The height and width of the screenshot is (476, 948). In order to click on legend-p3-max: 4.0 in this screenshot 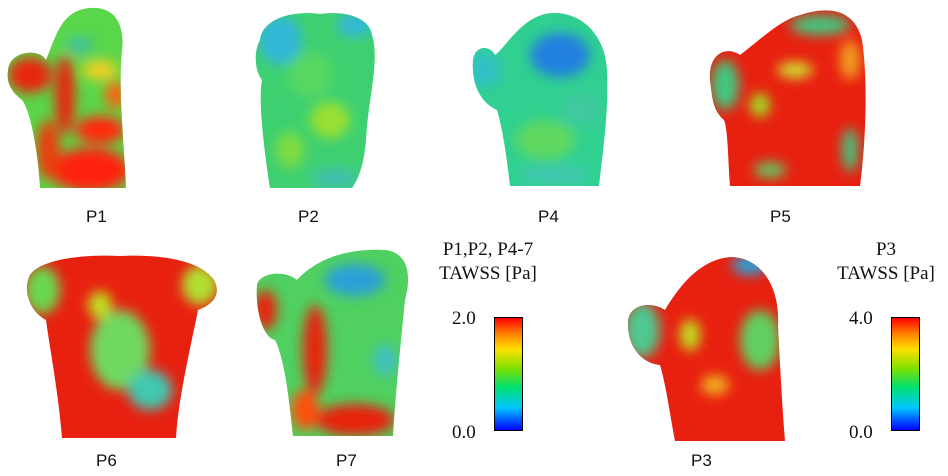, I will do `click(861, 318)`.